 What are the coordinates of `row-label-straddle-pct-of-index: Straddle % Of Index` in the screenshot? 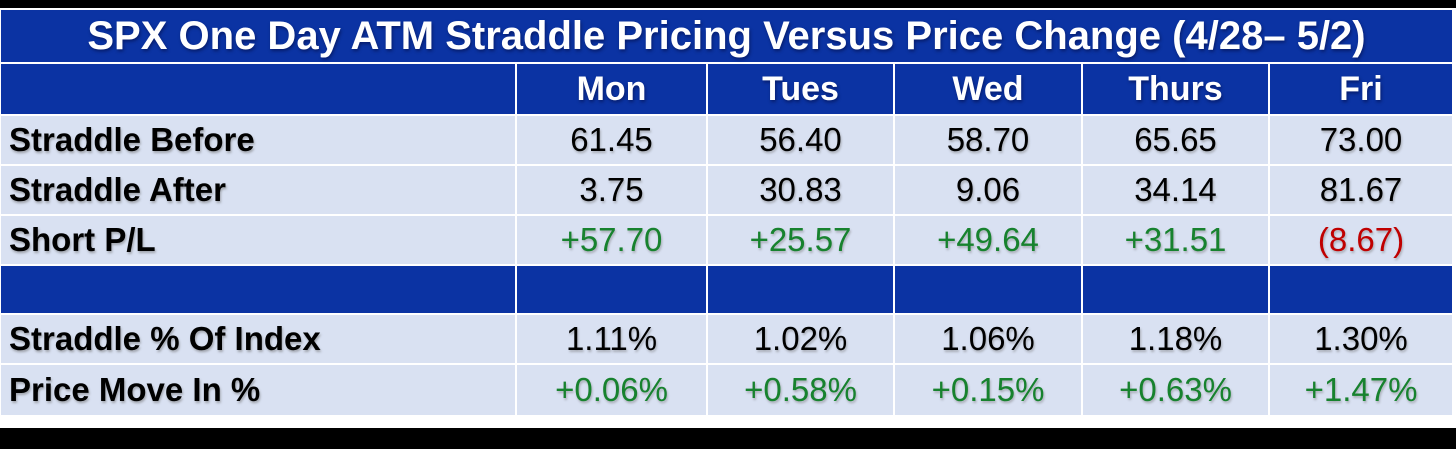 It's located at (258, 339).